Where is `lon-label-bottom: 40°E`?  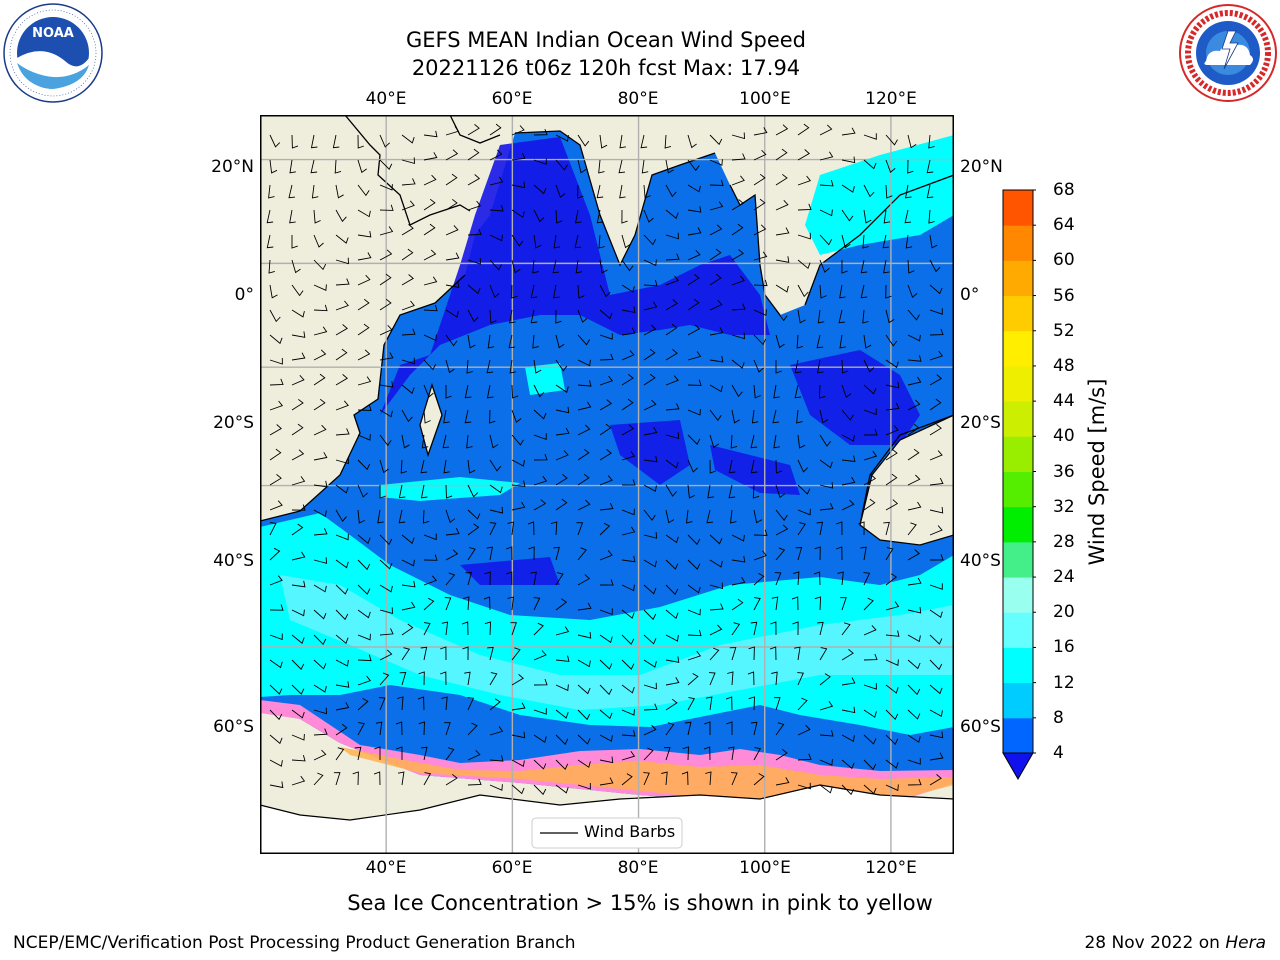
lon-label-bottom: 40°E is located at coordinates (386, 868).